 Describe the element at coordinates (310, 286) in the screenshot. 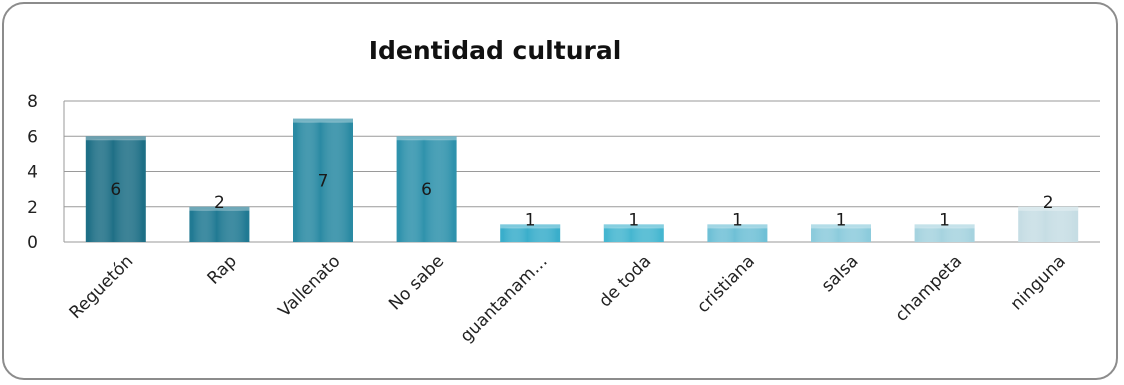

I see `category-label: Vallenato` at that location.